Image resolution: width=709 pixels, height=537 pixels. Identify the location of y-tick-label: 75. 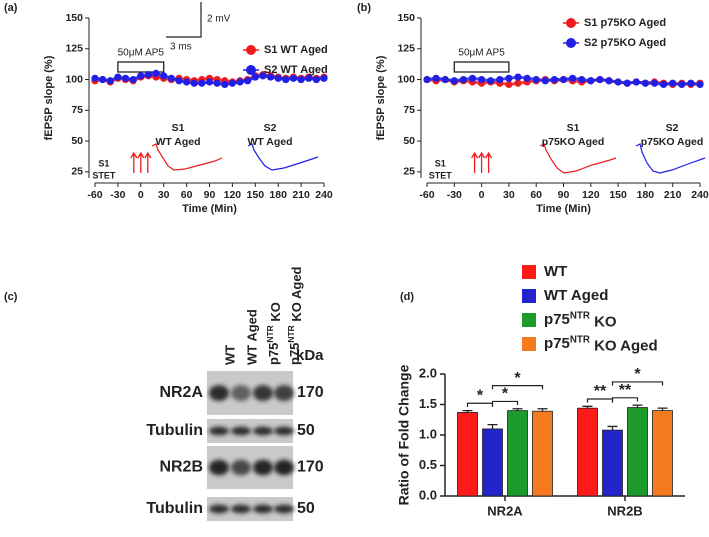
(77, 110).